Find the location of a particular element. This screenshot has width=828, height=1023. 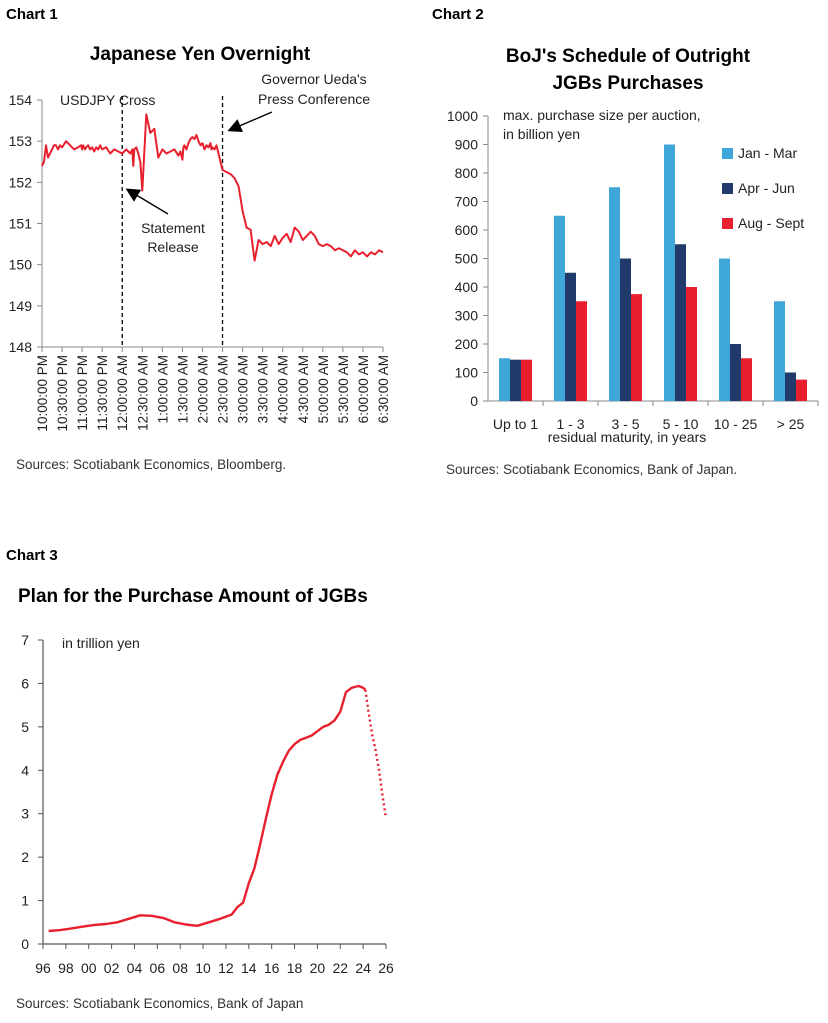

chart-1-x-tick-label: 11:30:00 PM is located at coordinates (102, 393).